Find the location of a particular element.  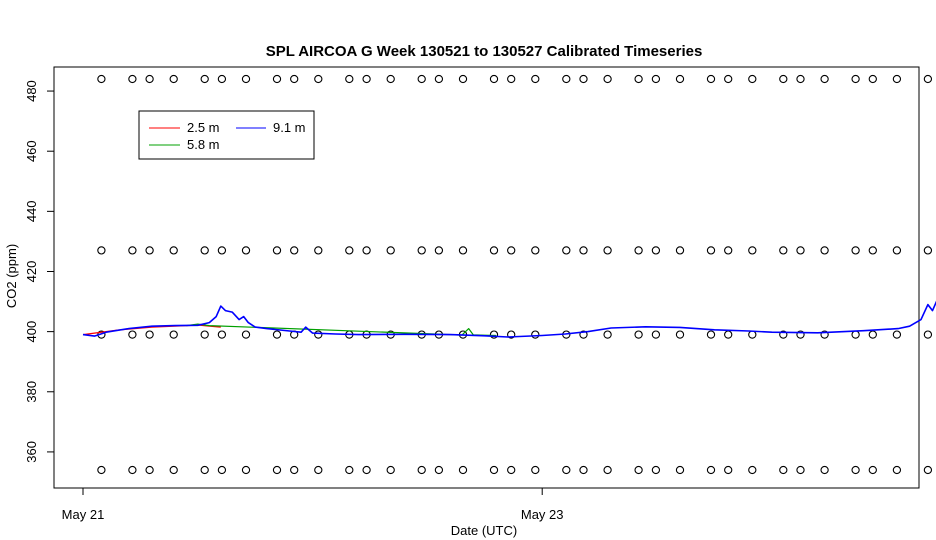

x-axis-title: Date (UTC) is located at coordinates (484, 530).